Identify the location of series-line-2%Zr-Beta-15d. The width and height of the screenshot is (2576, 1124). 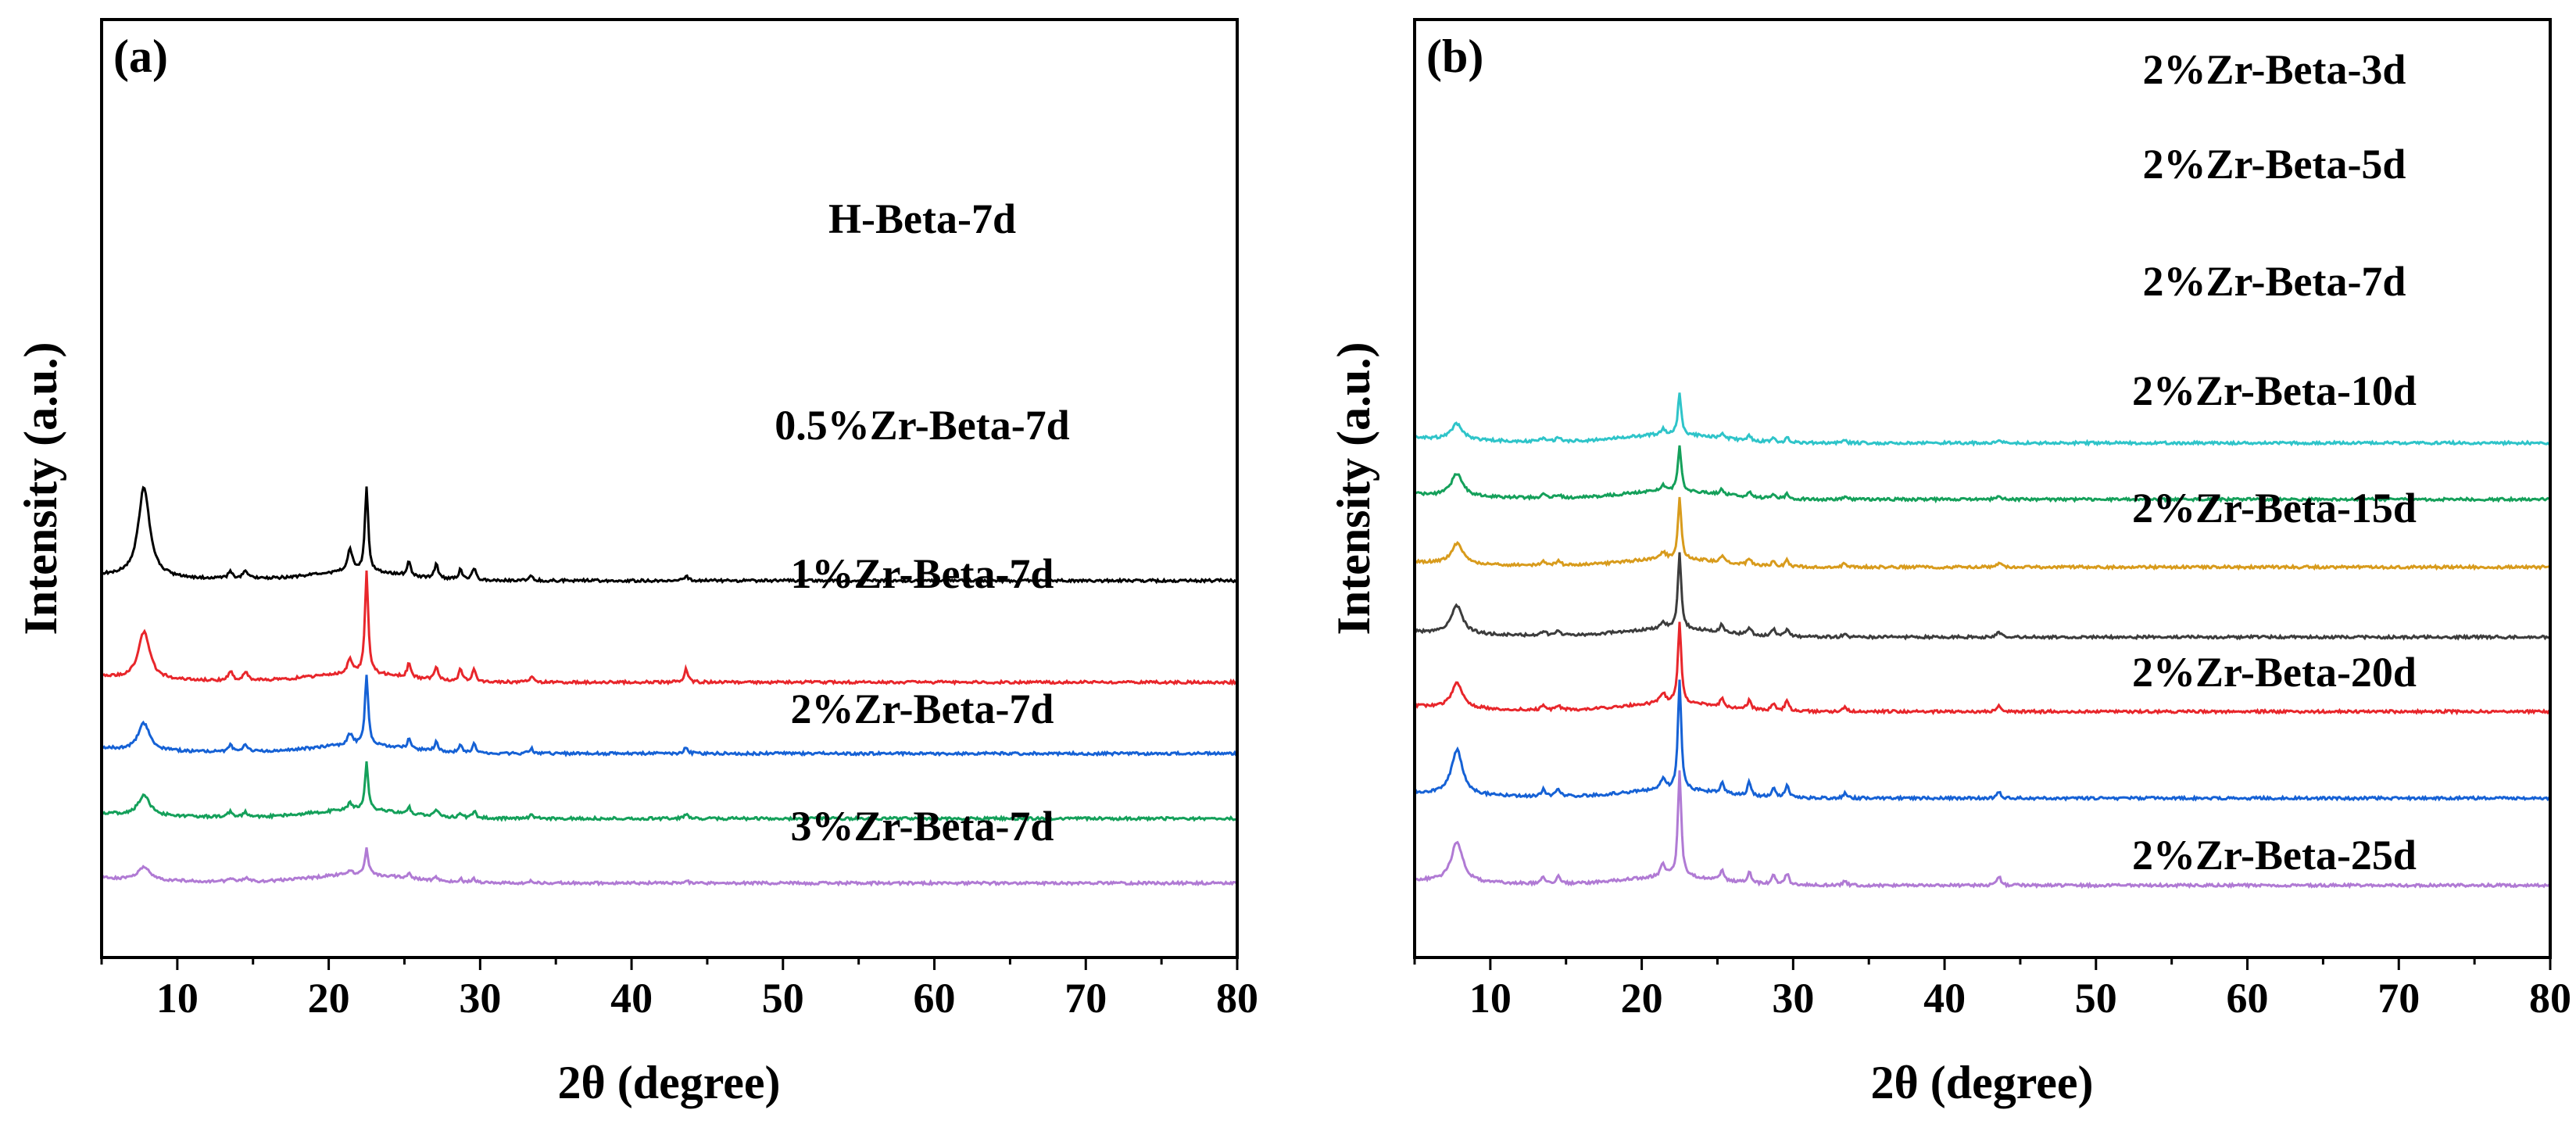
(1982, 668).